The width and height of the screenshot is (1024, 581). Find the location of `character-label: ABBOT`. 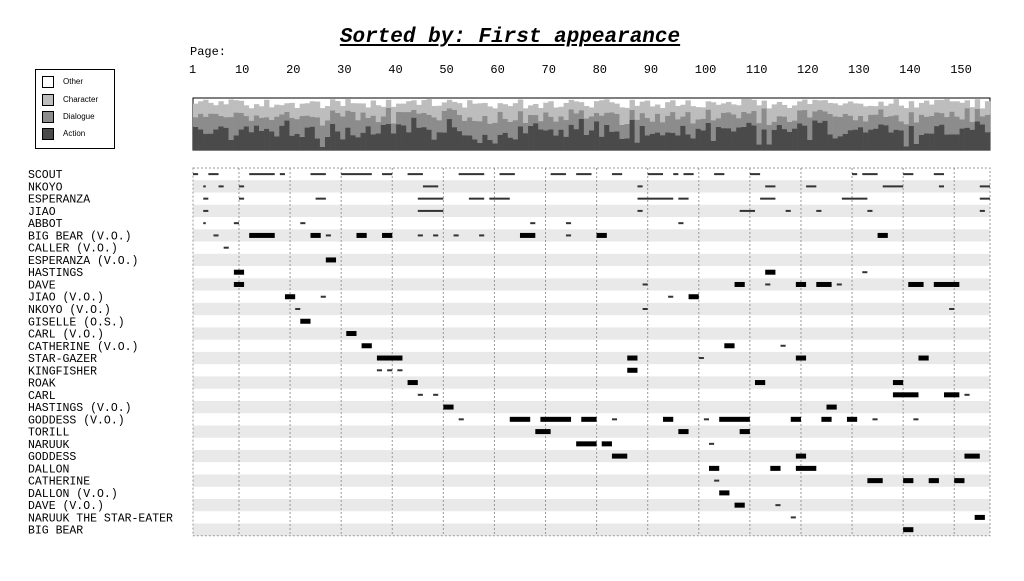

character-label: ABBOT is located at coordinates (45, 224).